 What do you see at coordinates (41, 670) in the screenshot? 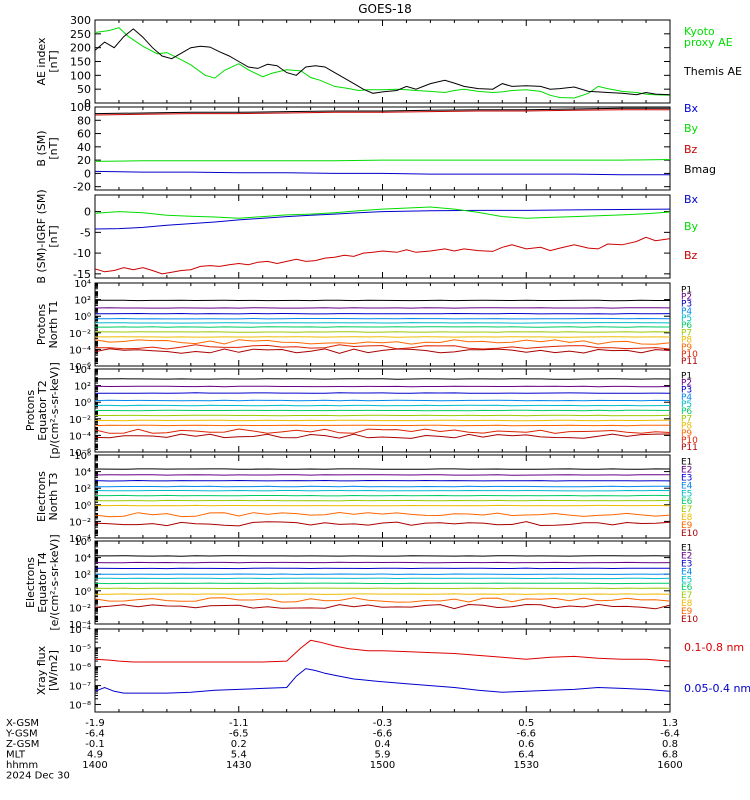
I see `y-axis-label: Xray flux` at bounding box center [41, 670].